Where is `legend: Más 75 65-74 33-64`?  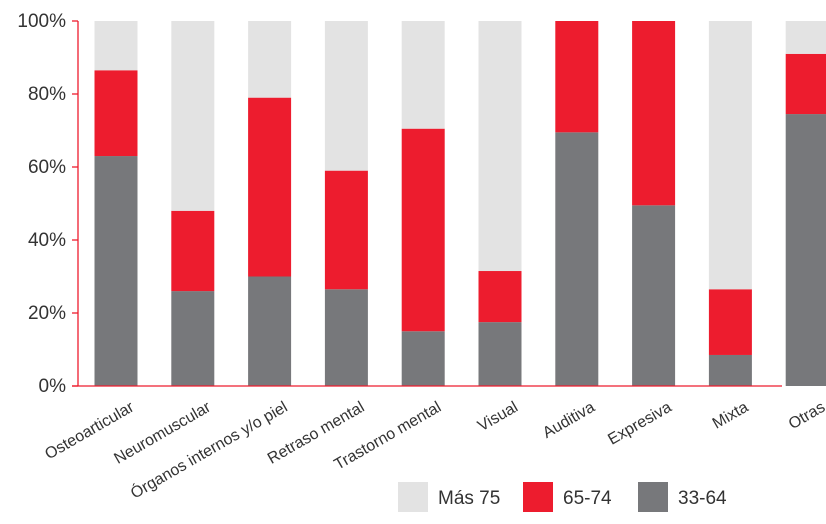 legend: Más 75 65-74 33-64 is located at coordinates (562, 497).